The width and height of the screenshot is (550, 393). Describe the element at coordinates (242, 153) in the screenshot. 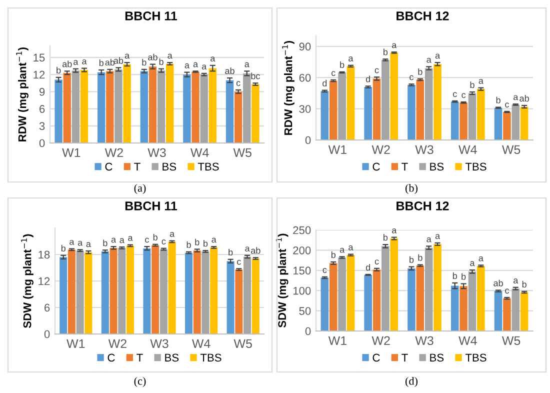

I see `x-tick-label: W5` at that location.